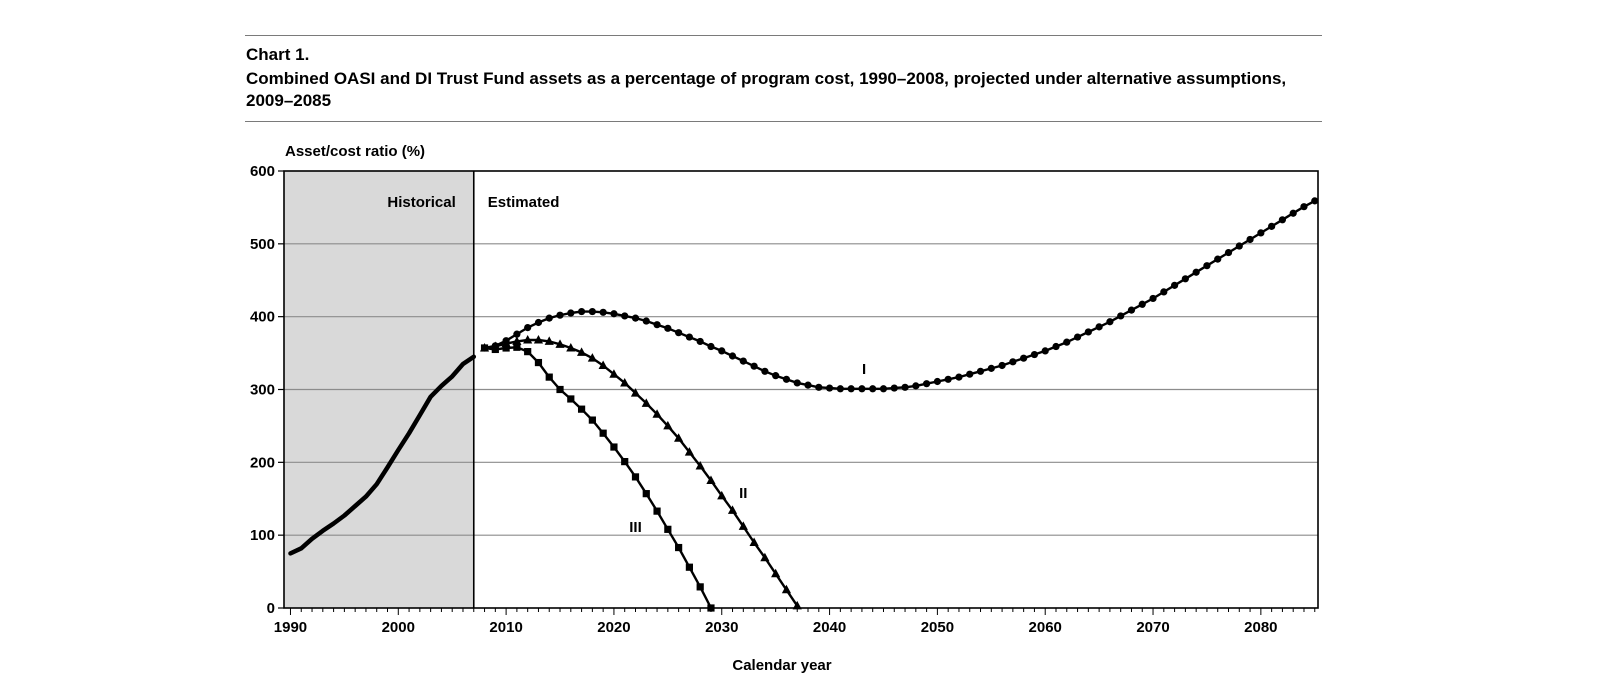 This screenshot has height=685, width=1600. Describe the element at coordinates (864, 369) in the screenshot. I see `series-i-label: I` at that location.